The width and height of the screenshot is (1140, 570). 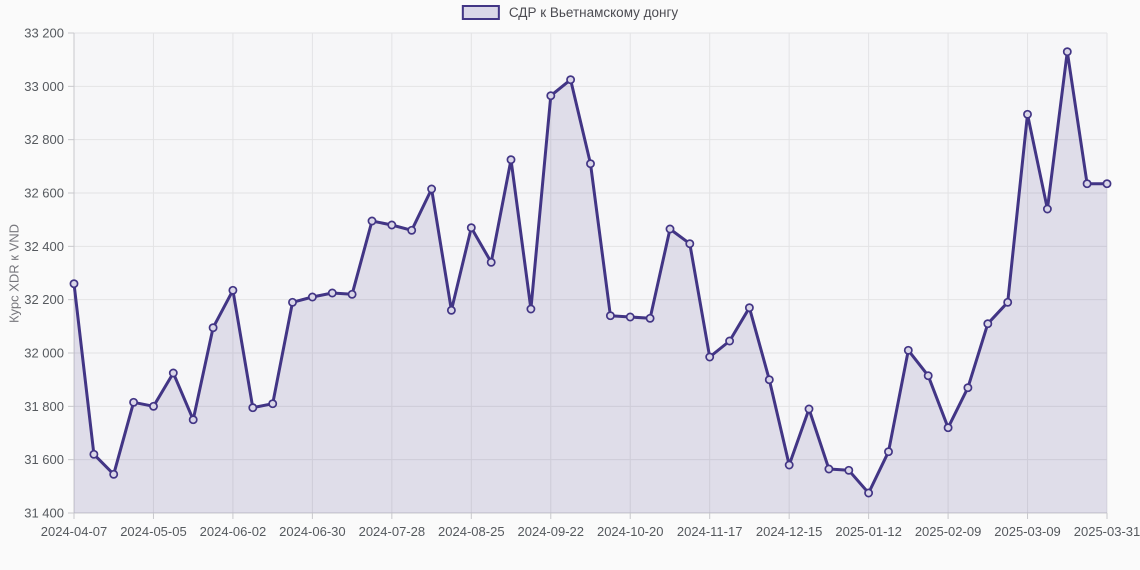 What do you see at coordinates (44, 299) in the screenshot?
I see `y-tick-label: 32 200` at bounding box center [44, 299].